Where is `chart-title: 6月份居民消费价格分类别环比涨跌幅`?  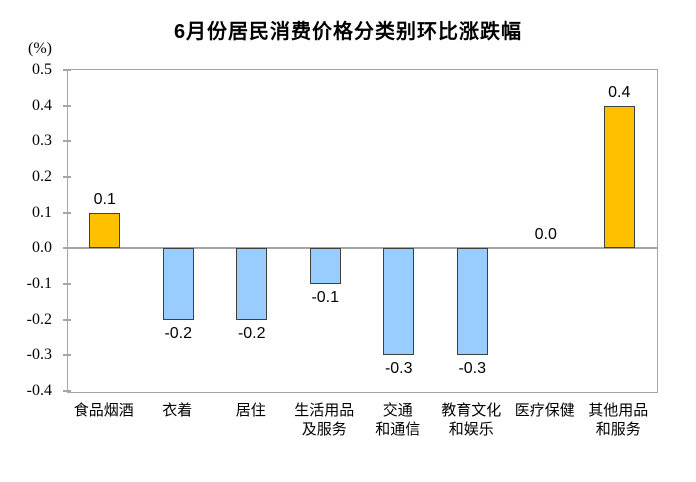 chart-title: 6月份居民消费价格分类别环比涨跌幅 is located at coordinates (348, 32).